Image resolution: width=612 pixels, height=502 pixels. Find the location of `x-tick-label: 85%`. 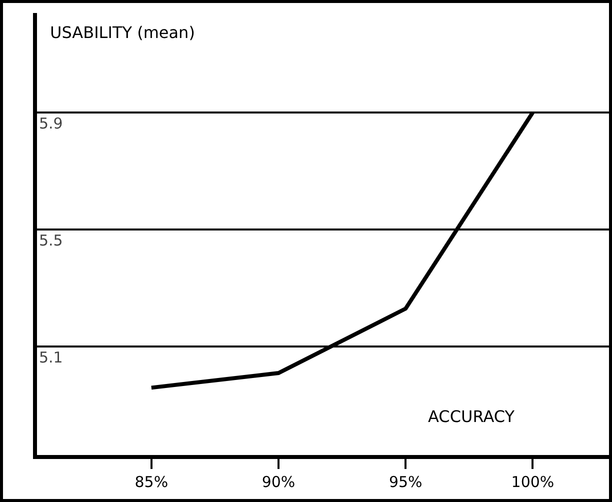

x-tick-label: 85% is located at coordinates (151, 482).